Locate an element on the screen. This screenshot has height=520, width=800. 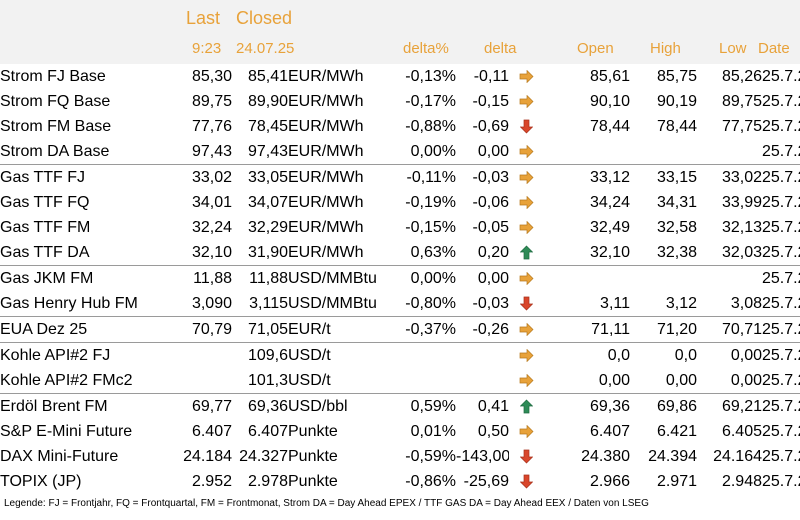
instrument-name: Strom FJ Base is located at coordinates (53, 76).